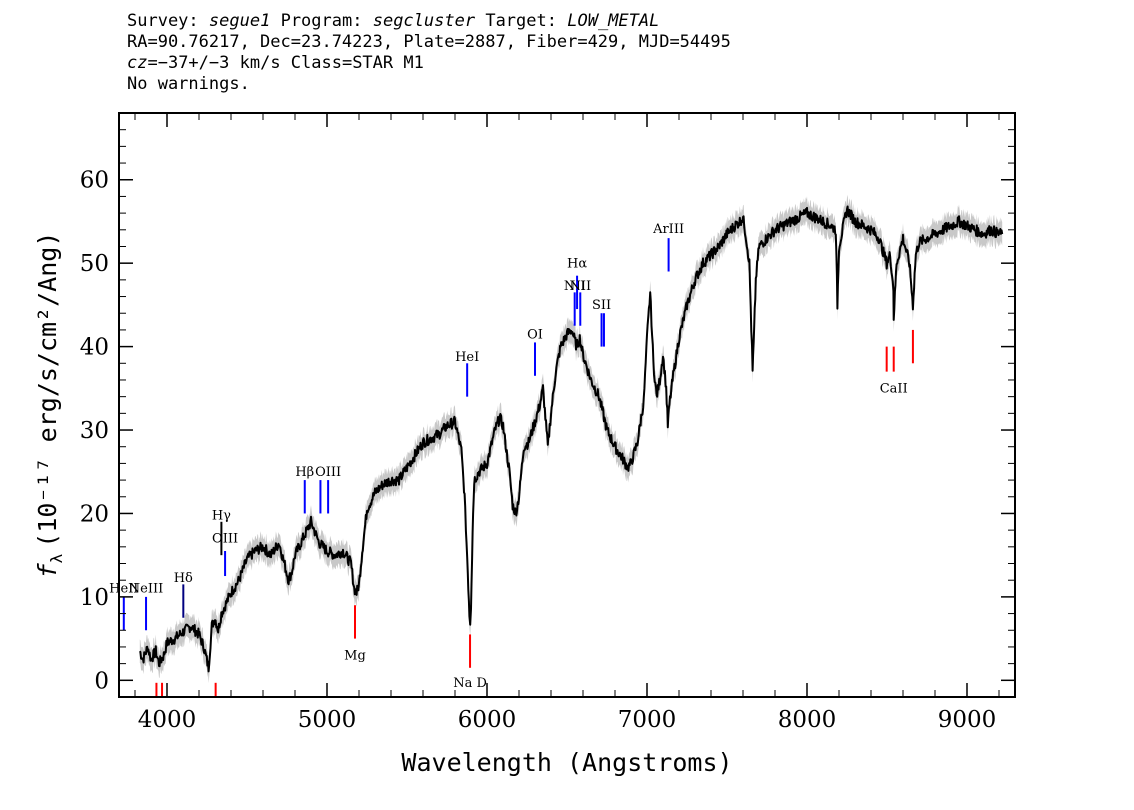 The width and height of the screenshot is (1134, 810). I want to click on x-tick-label: 4000, so click(167, 720).